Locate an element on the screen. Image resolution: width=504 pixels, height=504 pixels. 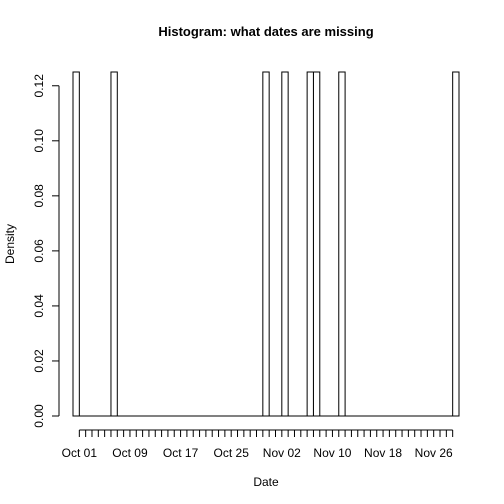
y-tick-label: 0.02 is located at coordinates (39, 361).